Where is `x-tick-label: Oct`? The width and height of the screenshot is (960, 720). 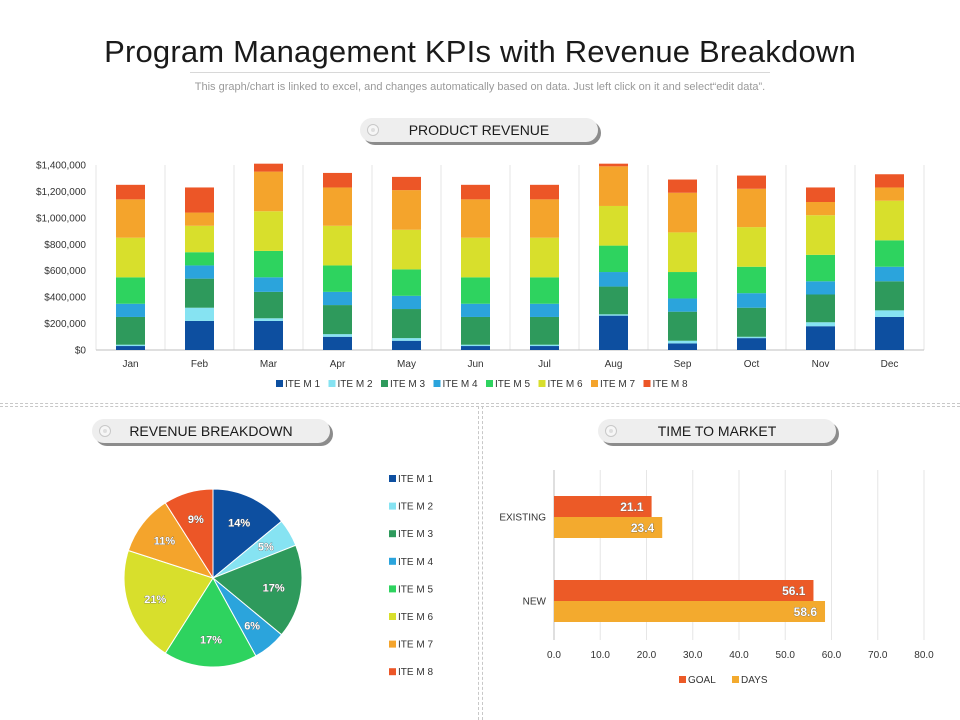
x-tick-label: Oct is located at coordinates (752, 364).